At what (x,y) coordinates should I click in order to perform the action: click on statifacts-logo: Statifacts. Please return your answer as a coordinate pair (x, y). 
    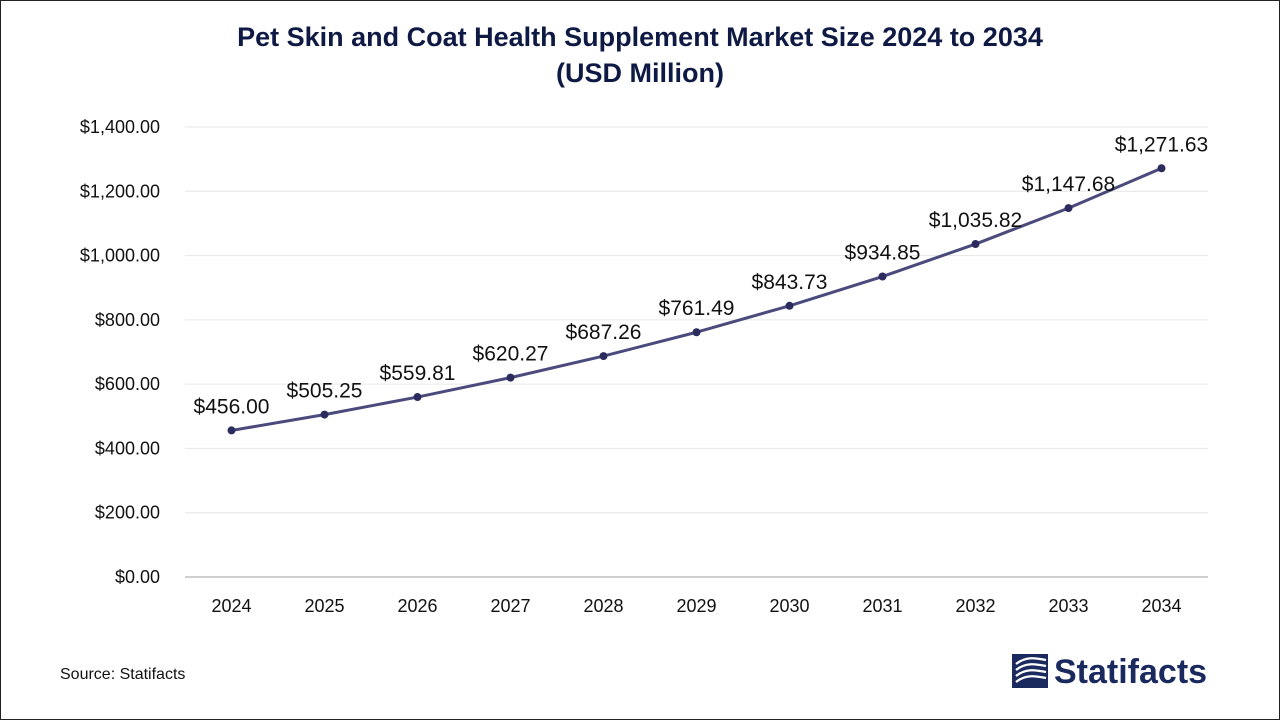
    Looking at the image, I should click on (1117, 672).